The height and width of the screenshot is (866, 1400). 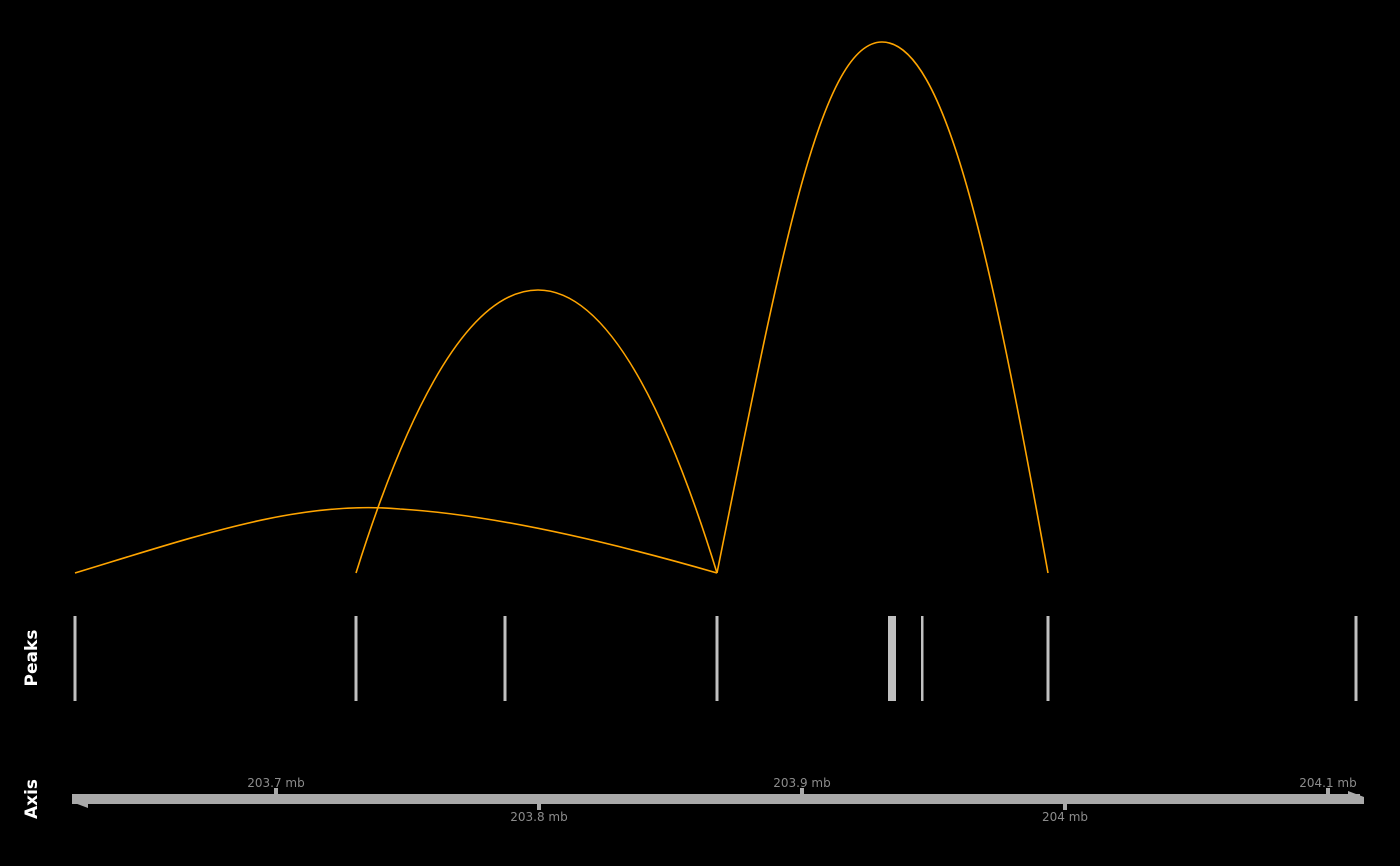 I want to click on tick-label: 203.9 mb, so click(x=801, y=783).